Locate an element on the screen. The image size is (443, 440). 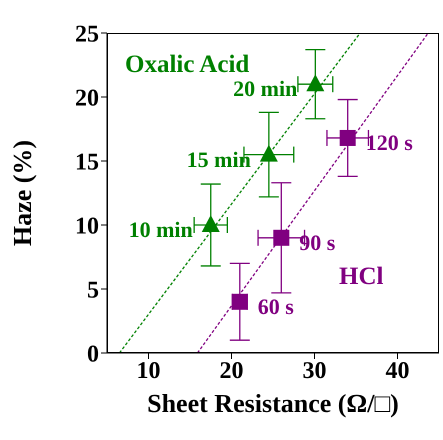
annotation: 10 min is located at coordinates (160, 230).